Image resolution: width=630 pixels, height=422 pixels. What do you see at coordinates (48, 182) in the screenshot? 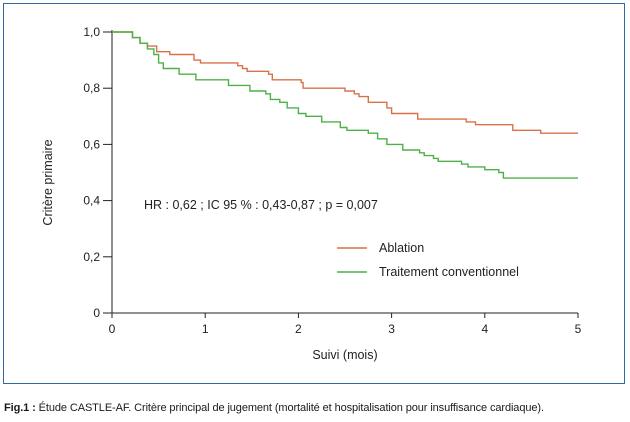
I see `y-axis-title: Critère primaire` at bounding box center [48, 182].